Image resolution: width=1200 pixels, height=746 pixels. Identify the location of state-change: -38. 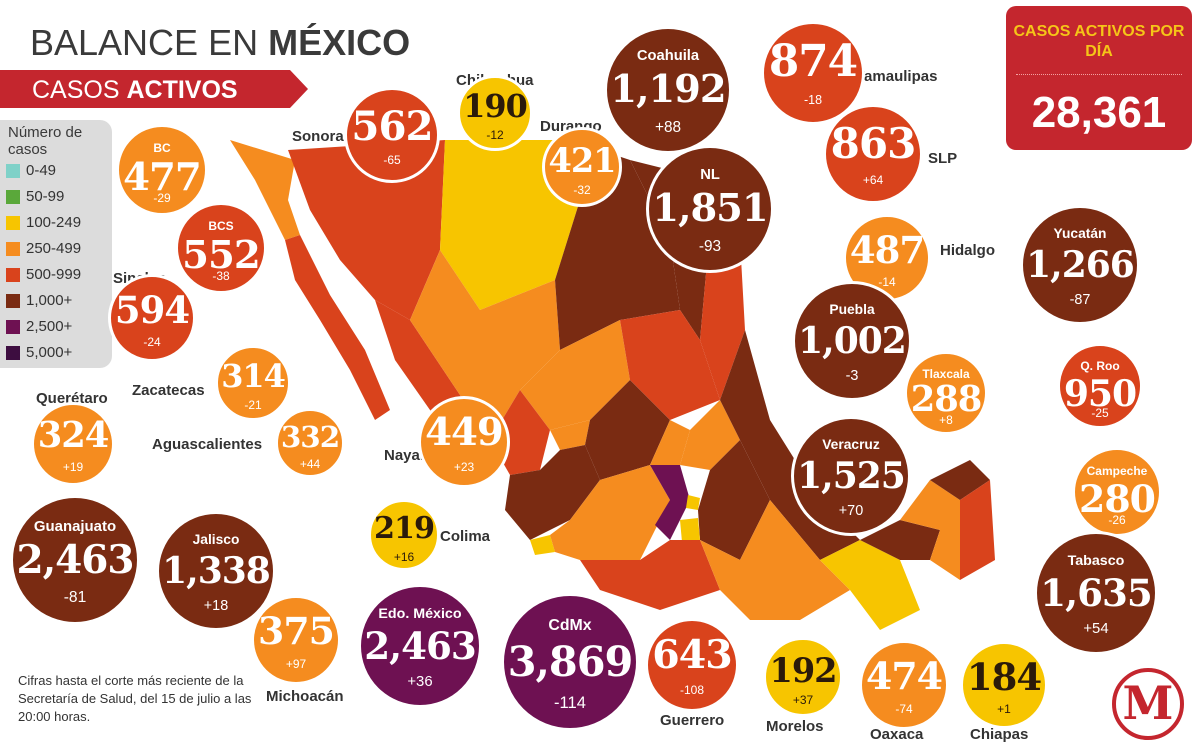
(221, 276).